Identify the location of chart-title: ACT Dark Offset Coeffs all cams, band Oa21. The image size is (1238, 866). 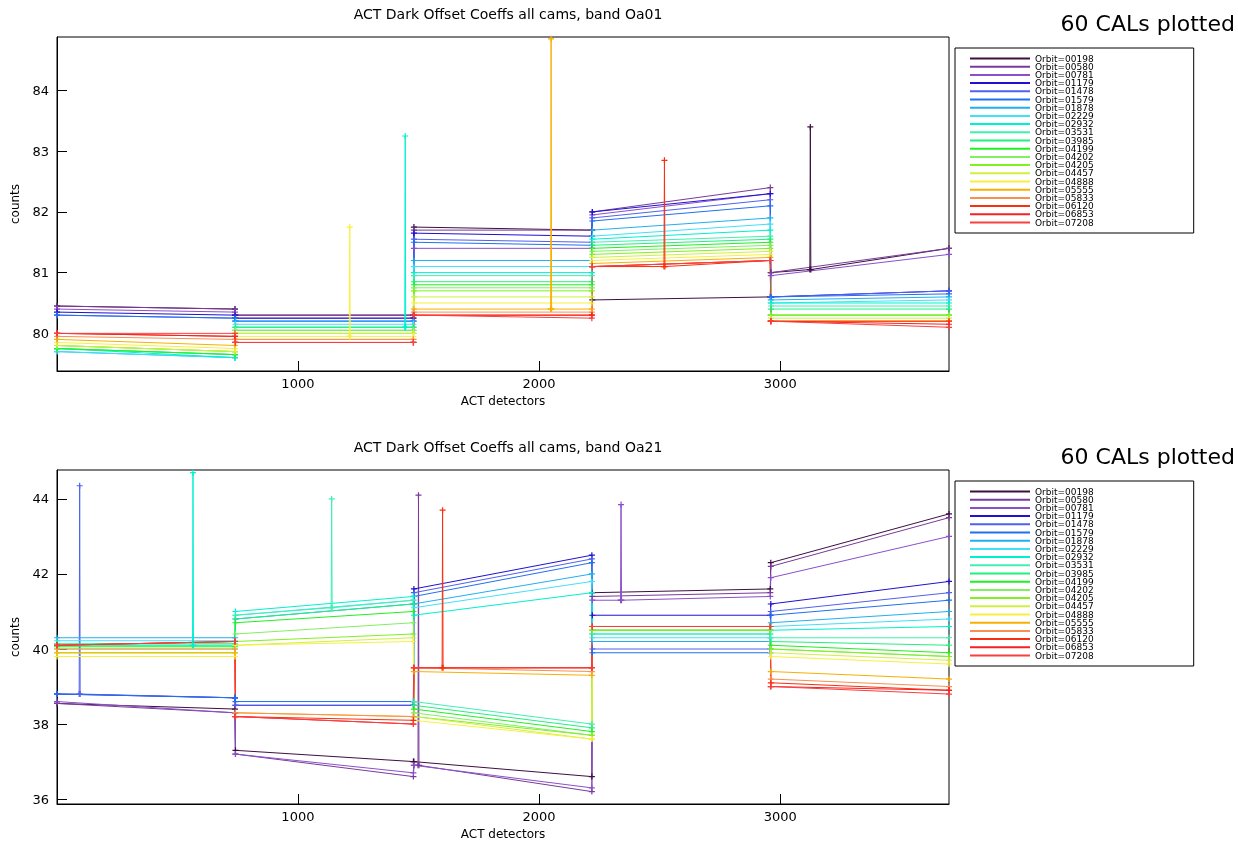
(508, 447).